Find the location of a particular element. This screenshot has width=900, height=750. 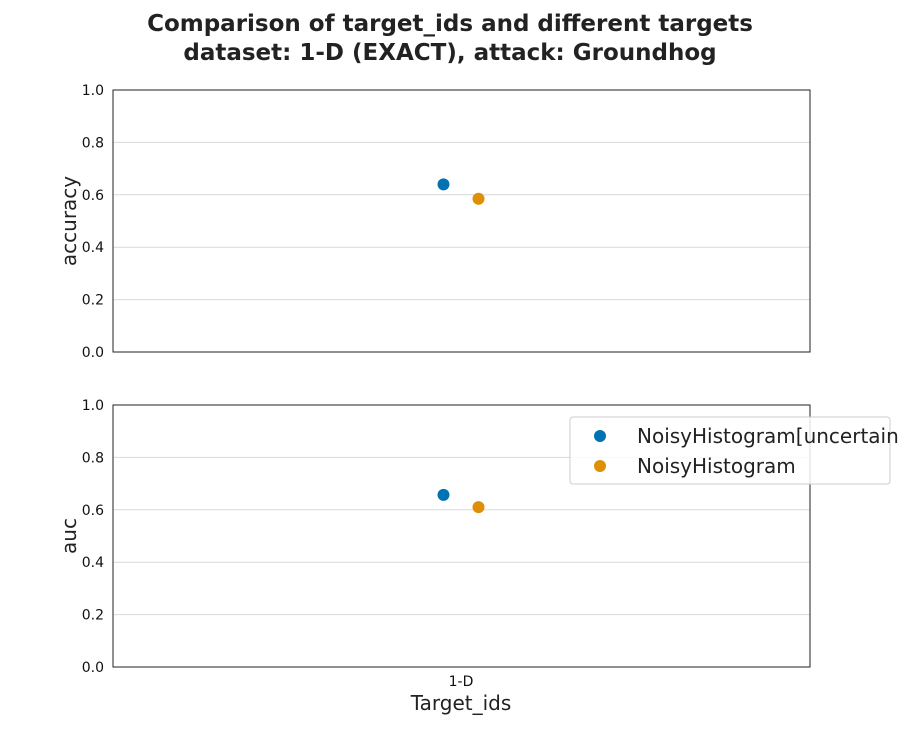

legend-box is located at coordinates (730, 450).